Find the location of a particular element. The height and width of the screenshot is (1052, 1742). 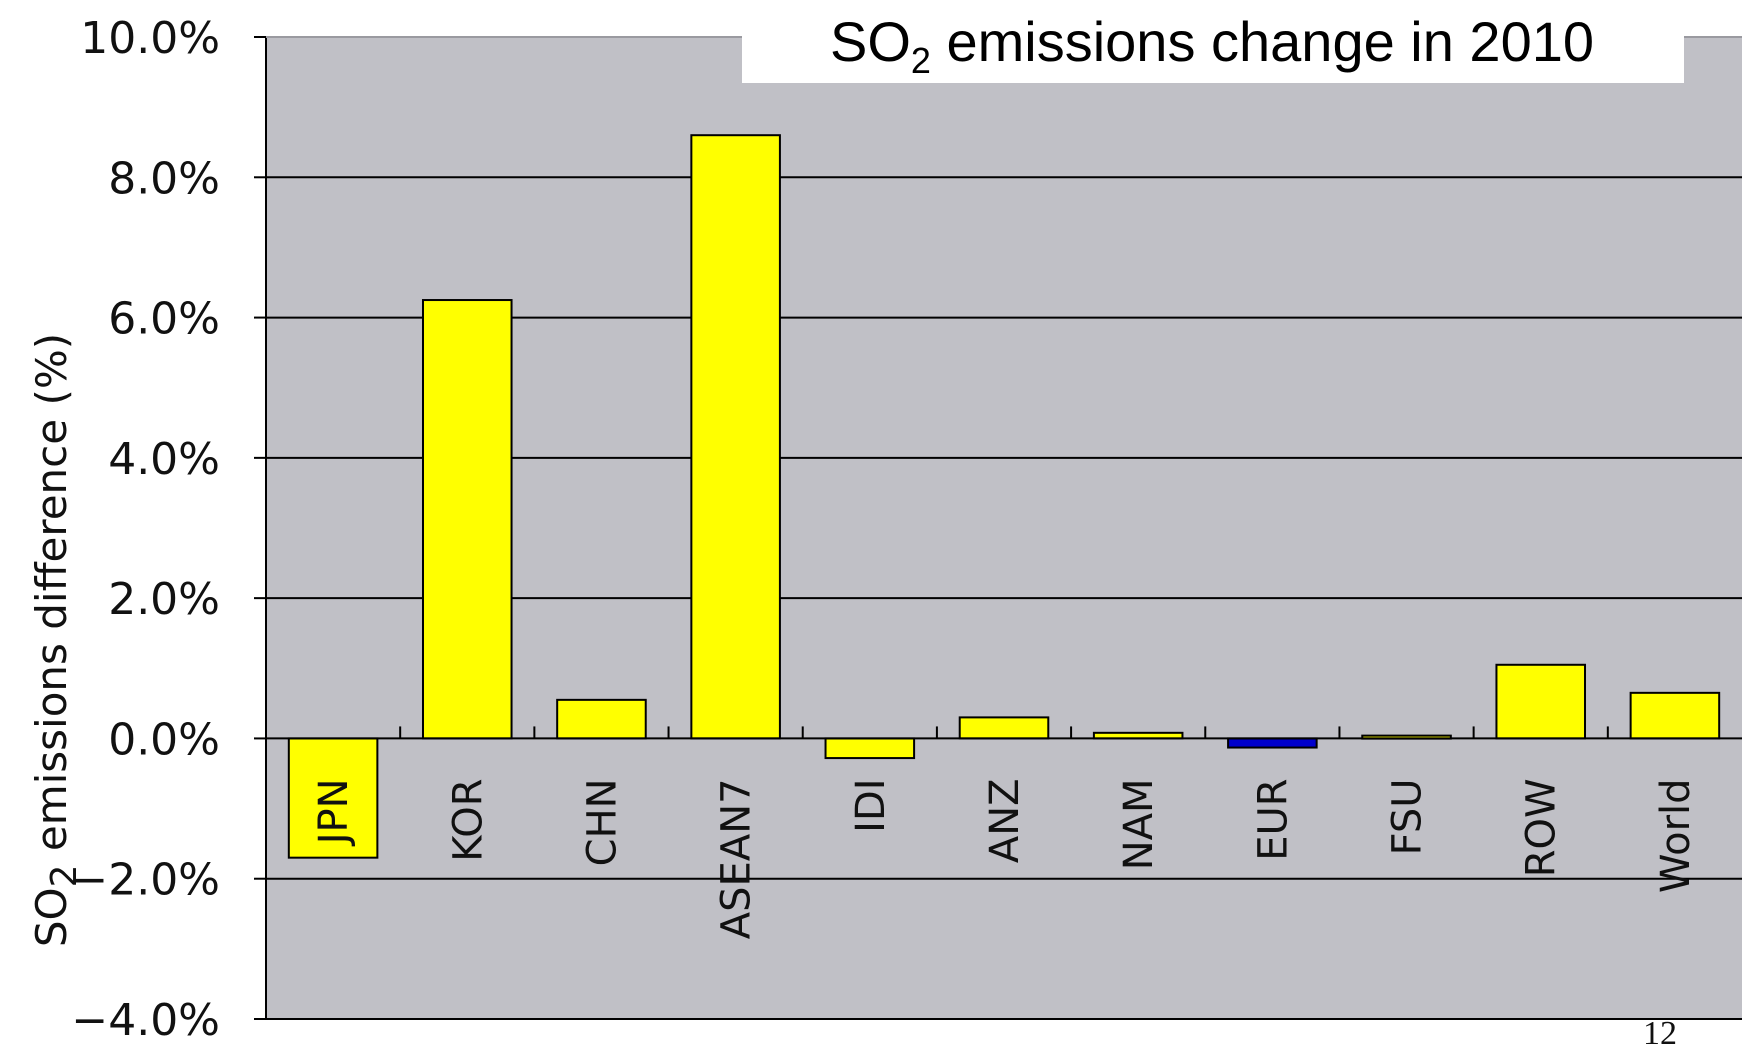

y-axis-label-subscript: 2 is located at coordinates (64, 876).